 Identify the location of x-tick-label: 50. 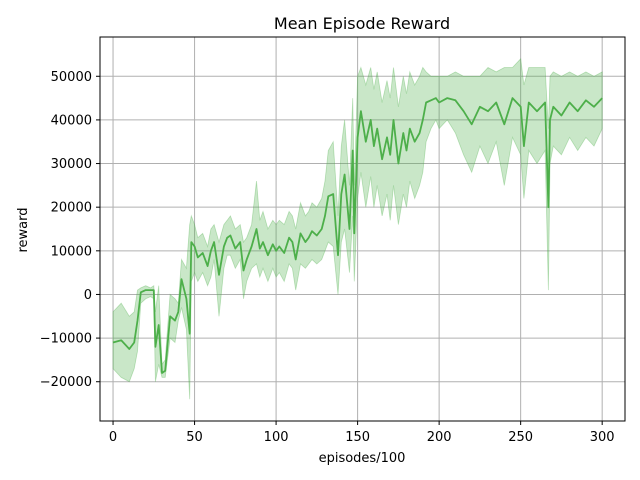
(194, 437).